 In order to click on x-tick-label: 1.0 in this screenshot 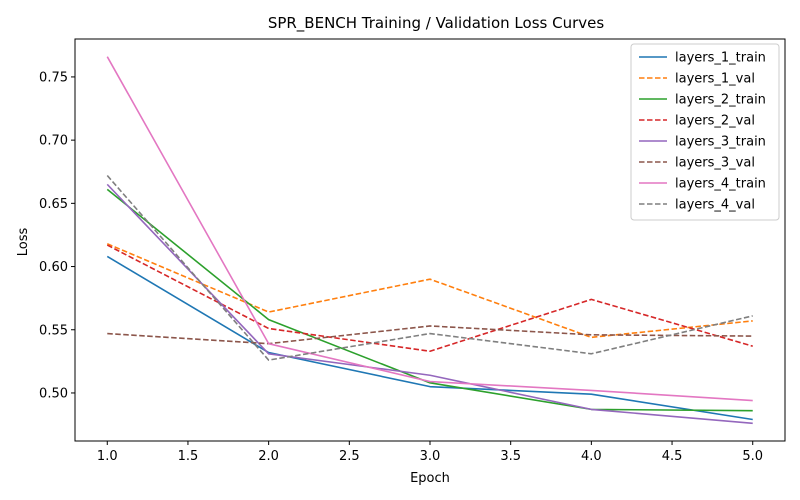, I will do `click(107, 456)`.